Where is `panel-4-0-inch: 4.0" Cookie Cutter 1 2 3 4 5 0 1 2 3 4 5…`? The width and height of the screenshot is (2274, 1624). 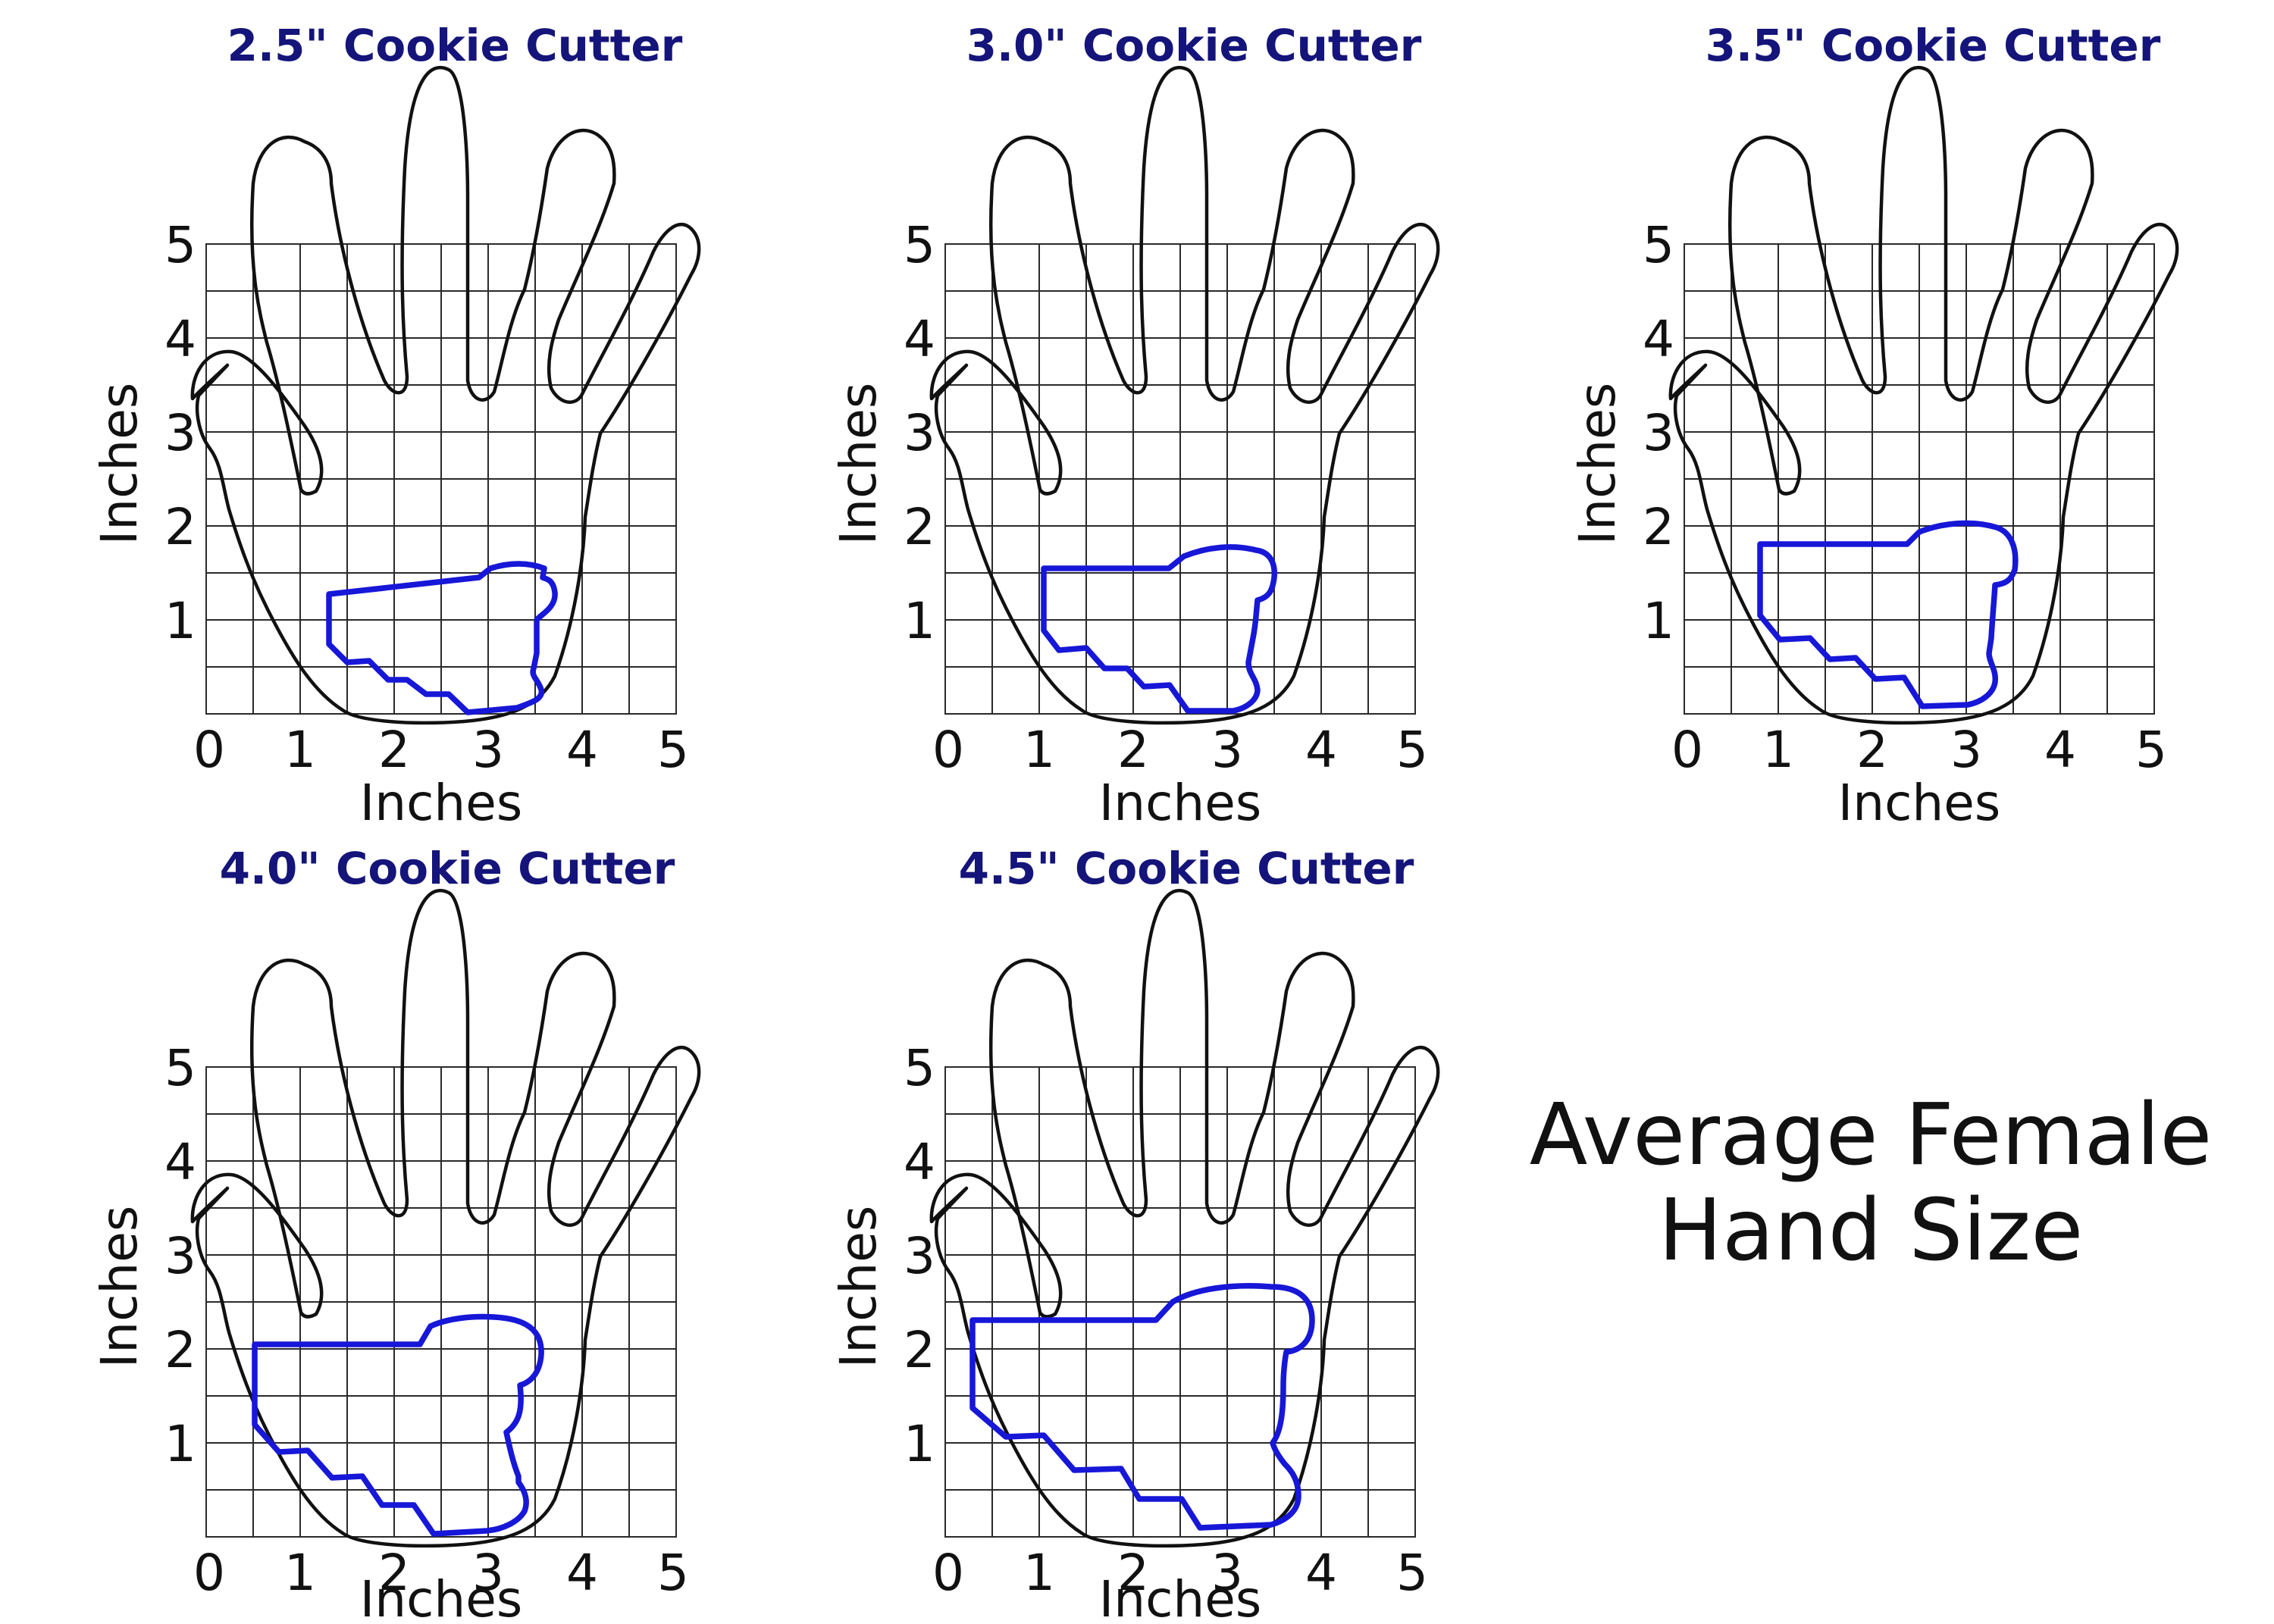 panel-4-0-inch: 4.0" Cookie Cutter 1 2 3 4 5 0 1 2 3 4 5… is located at coordinates (394, 1233).